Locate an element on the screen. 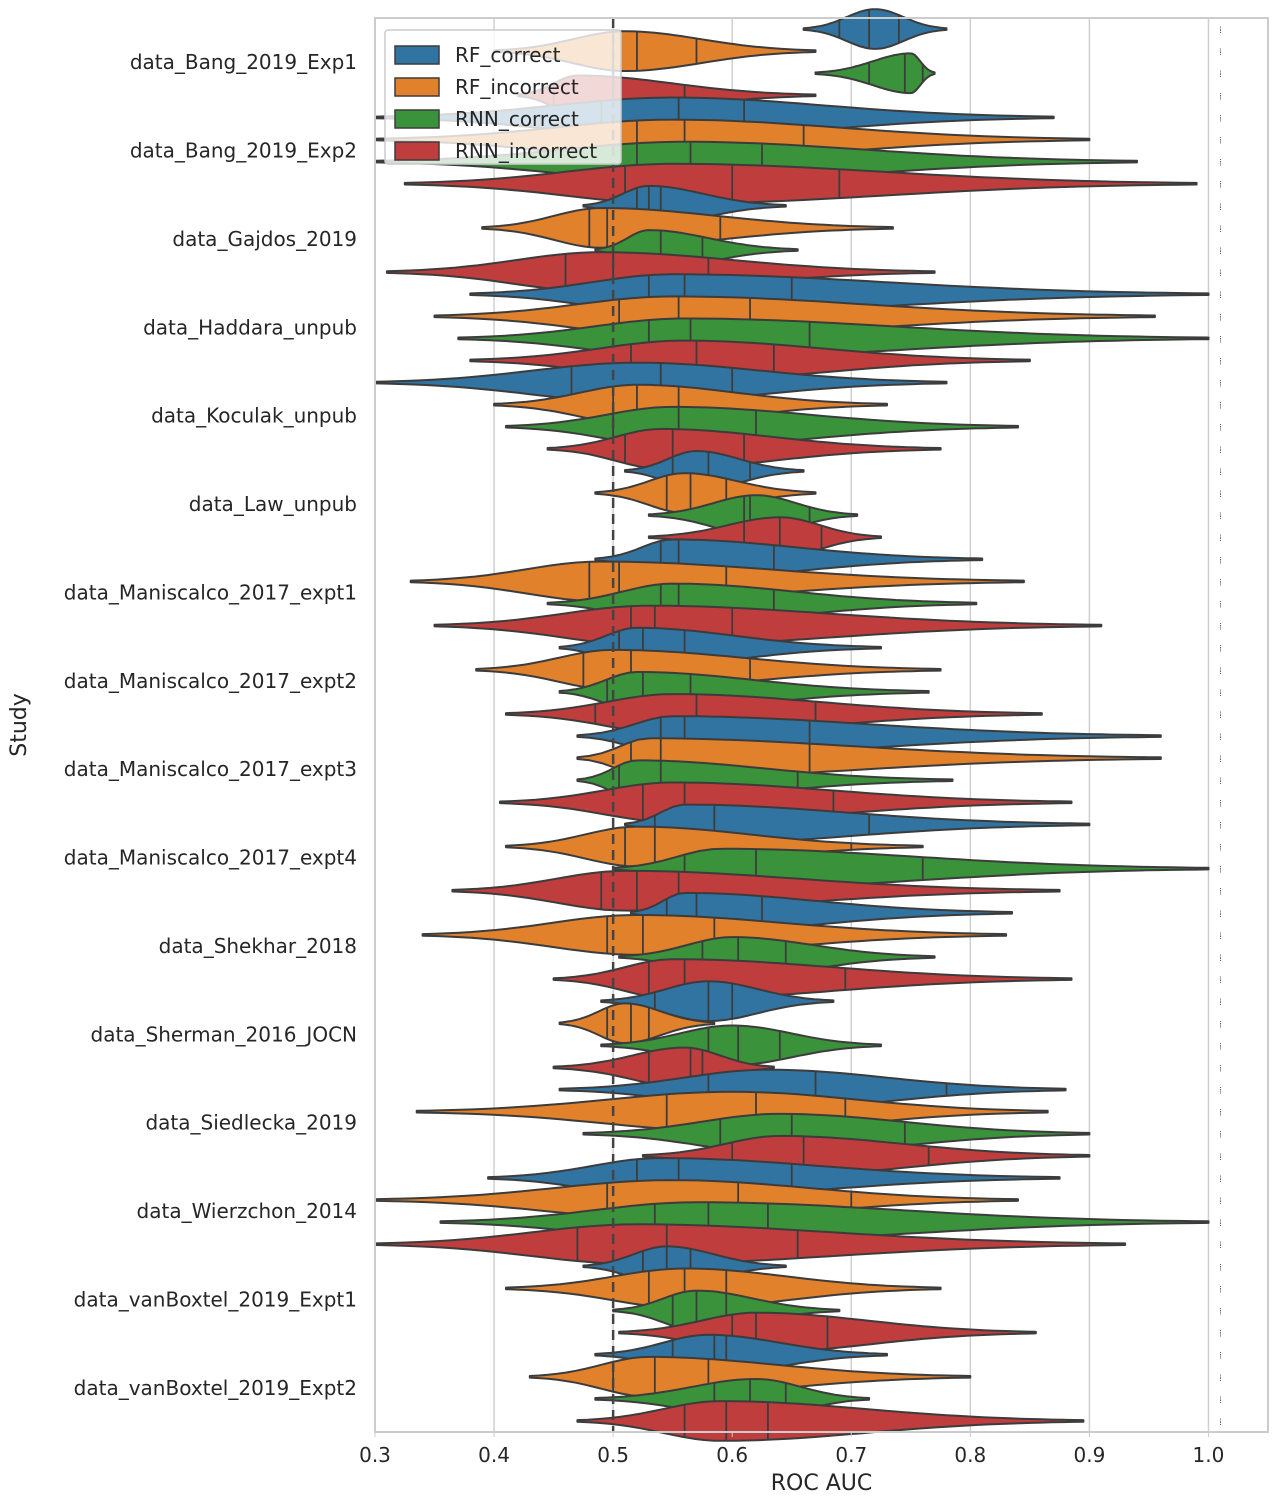 The width and height of the screenshot is (1285, 1503). study-label: data_Maniscalco_2017_expt1 is located at coordinates (210, 592).